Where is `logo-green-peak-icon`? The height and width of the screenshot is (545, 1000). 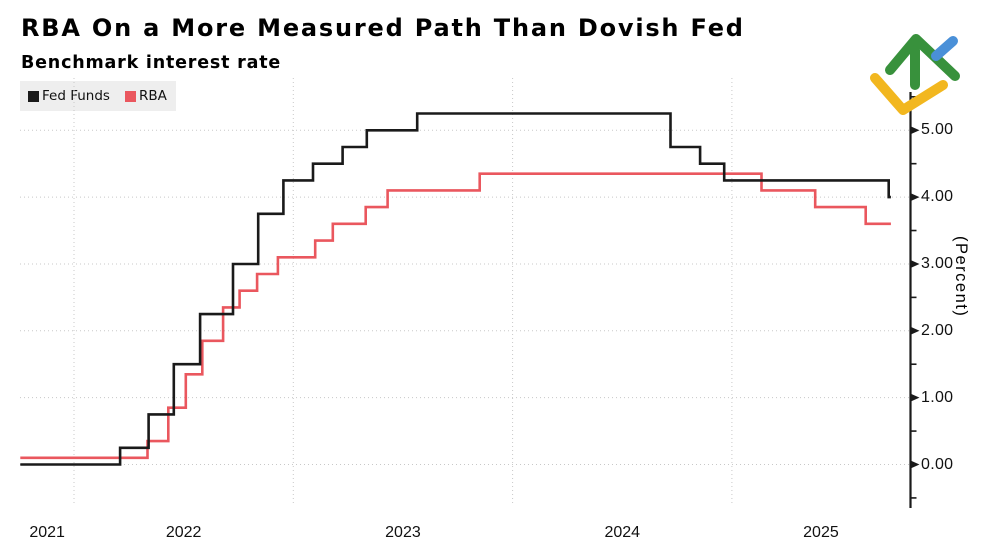
logo-green-peak-icon is located at coordinates (922, 57).